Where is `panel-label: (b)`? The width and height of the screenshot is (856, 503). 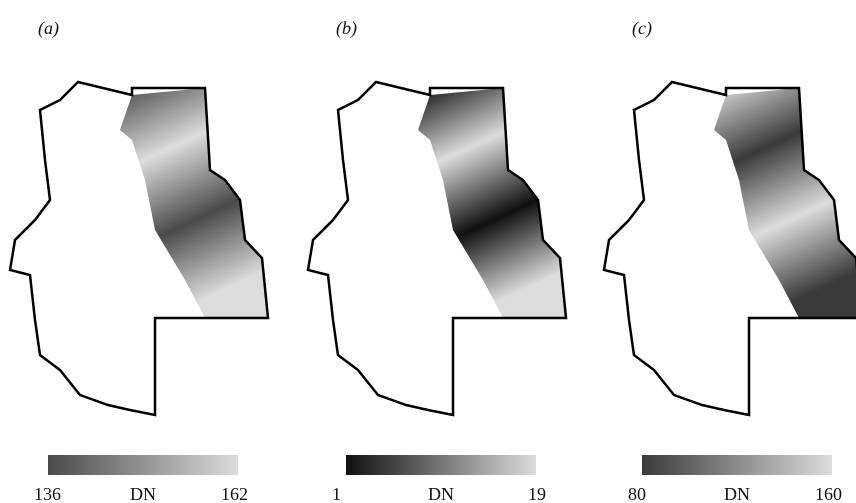
panel-label: (b) is located at coordinates (346, 28).